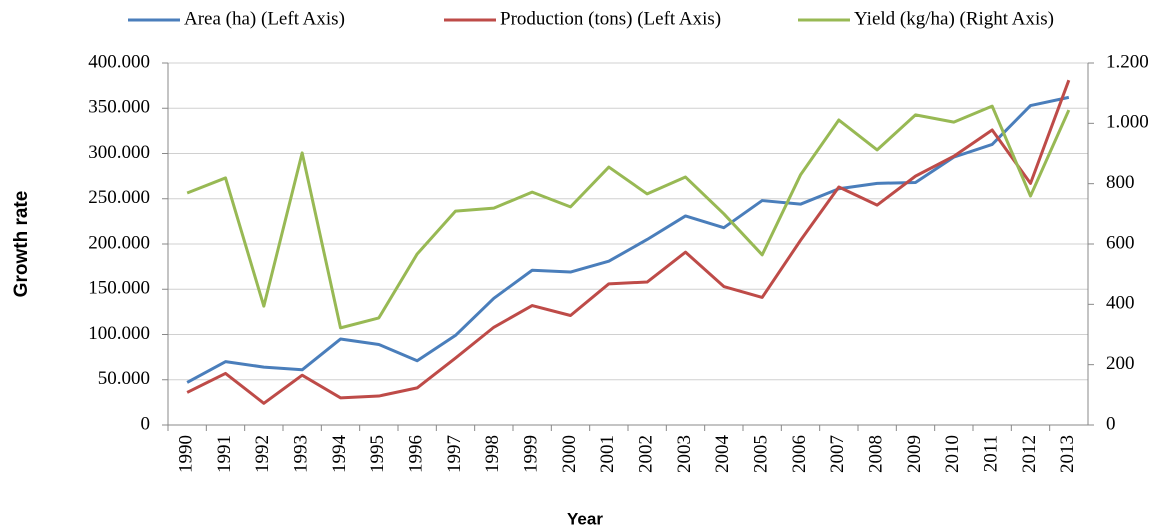 The height and width of the screenshot is (531, 1169). I want to click on x-tick-label: 2010, so click(952, 454).